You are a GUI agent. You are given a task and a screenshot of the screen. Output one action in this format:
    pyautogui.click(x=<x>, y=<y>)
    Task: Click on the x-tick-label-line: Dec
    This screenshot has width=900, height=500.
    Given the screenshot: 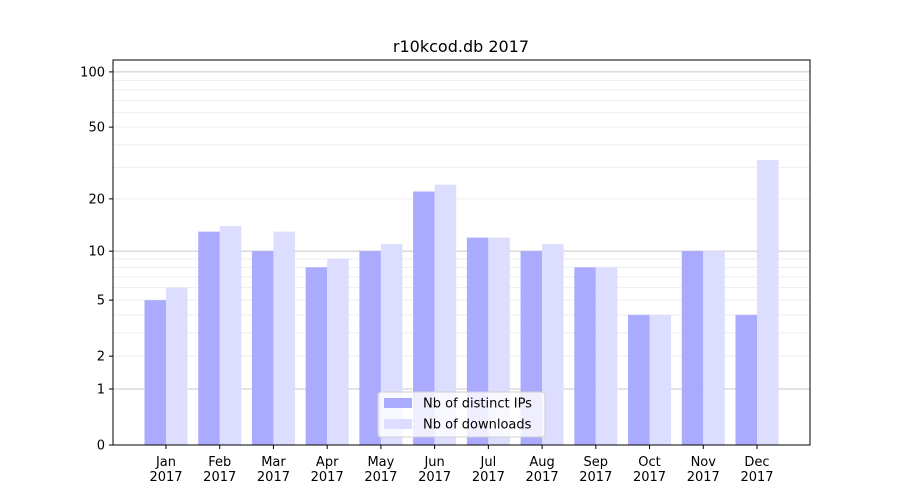 What is the action you would take?
    pyautogui.click(x=756, y=462)
    